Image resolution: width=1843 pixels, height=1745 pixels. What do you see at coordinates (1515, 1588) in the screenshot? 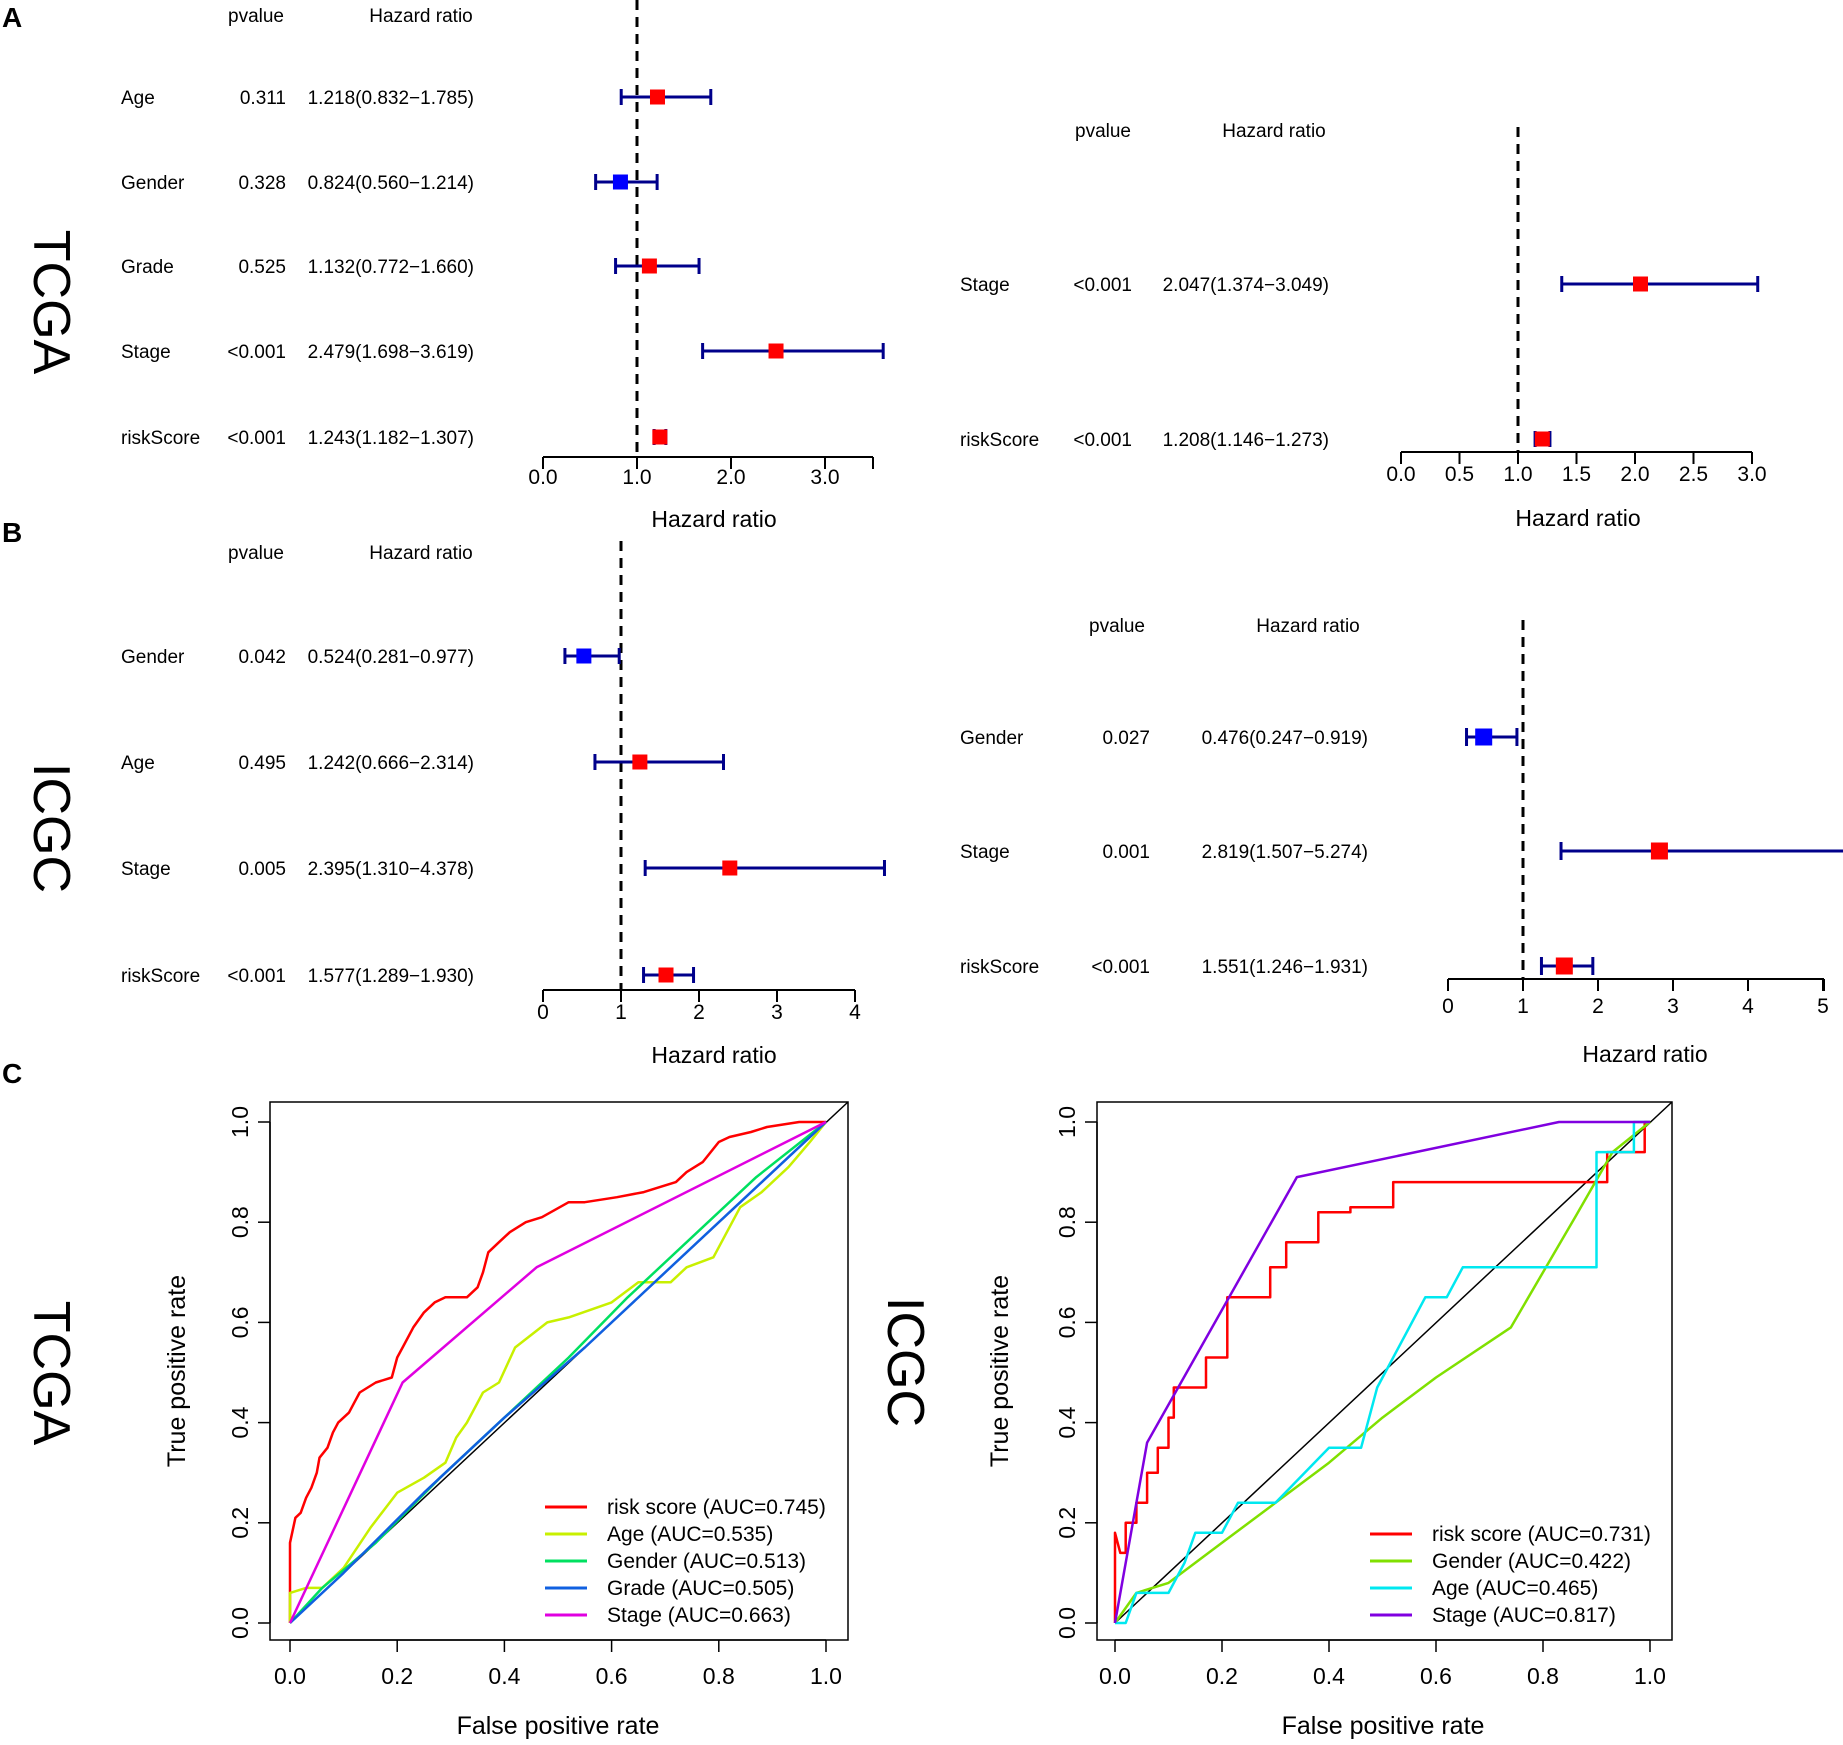
I see `legend-label: Age (AUC=0.465)` at bounding box center [1515, 1588].